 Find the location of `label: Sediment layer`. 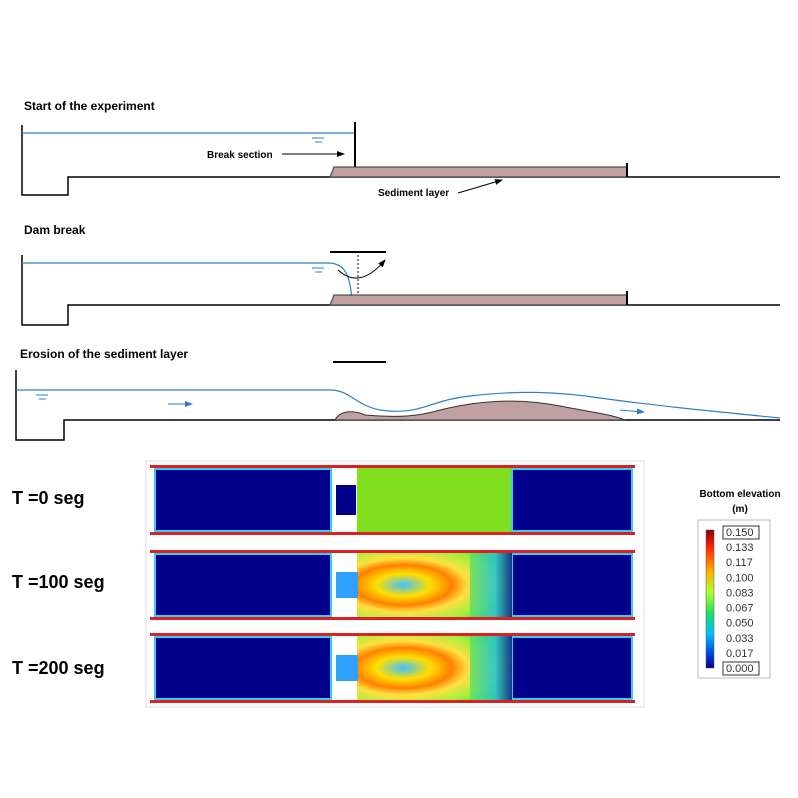

label: Sediment layer is located at coordinates (413, 193).